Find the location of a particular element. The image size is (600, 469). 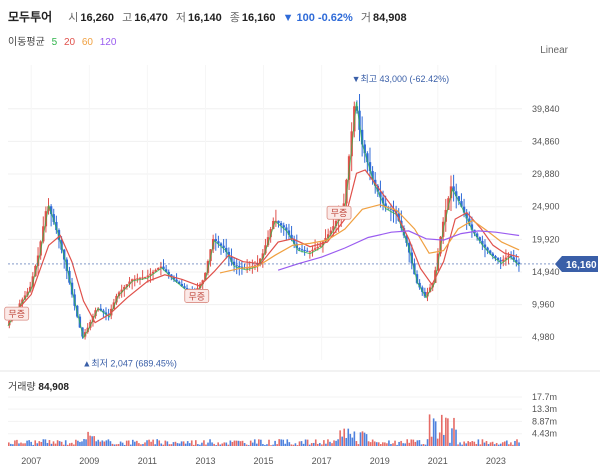

ma5-period: 5 is located at coordinates (54, 42).